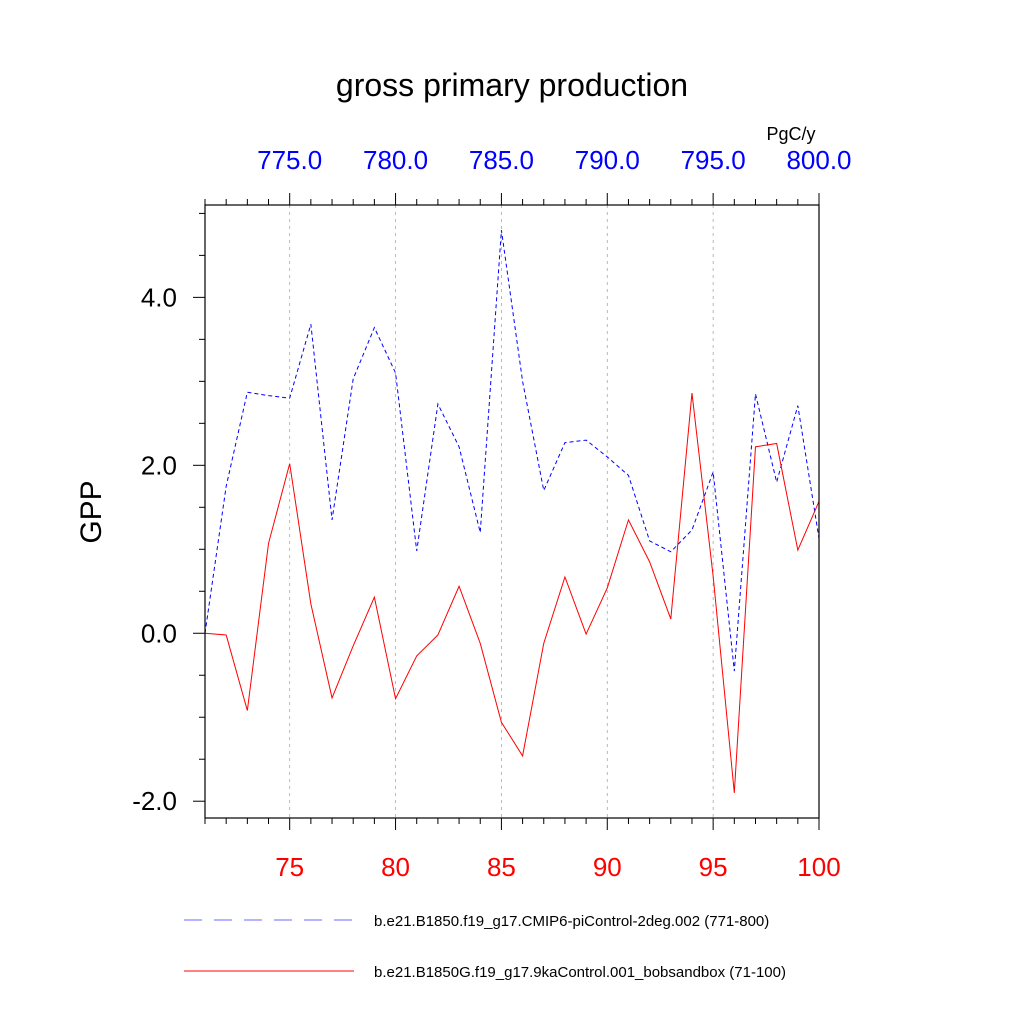  What do you see at coordinates (790, 134) in the screenshot?
I see `units-label: PgC/y` at bounding box center [790, 134].